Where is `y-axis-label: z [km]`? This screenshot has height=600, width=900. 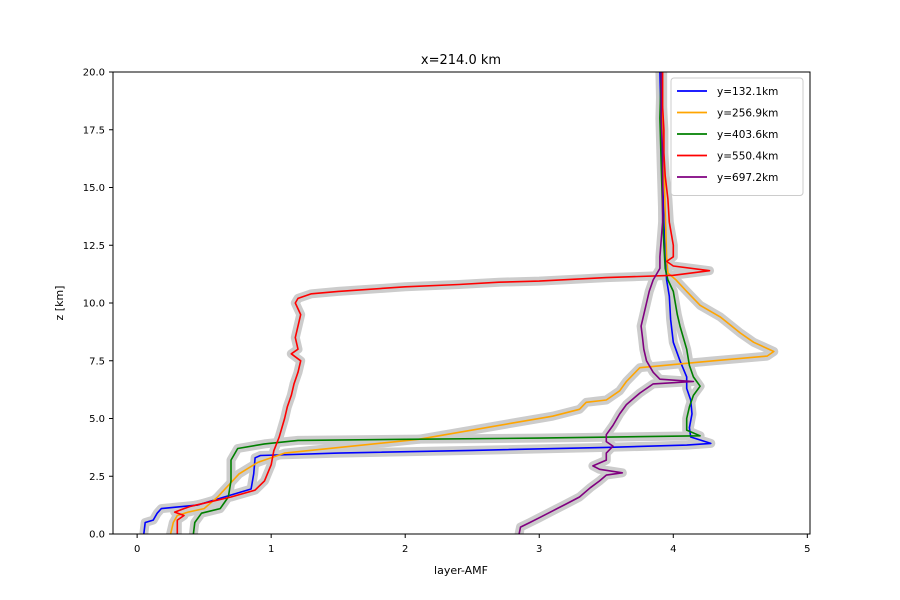 y-axis-label: z [km] is located at coordinates (59, 303).